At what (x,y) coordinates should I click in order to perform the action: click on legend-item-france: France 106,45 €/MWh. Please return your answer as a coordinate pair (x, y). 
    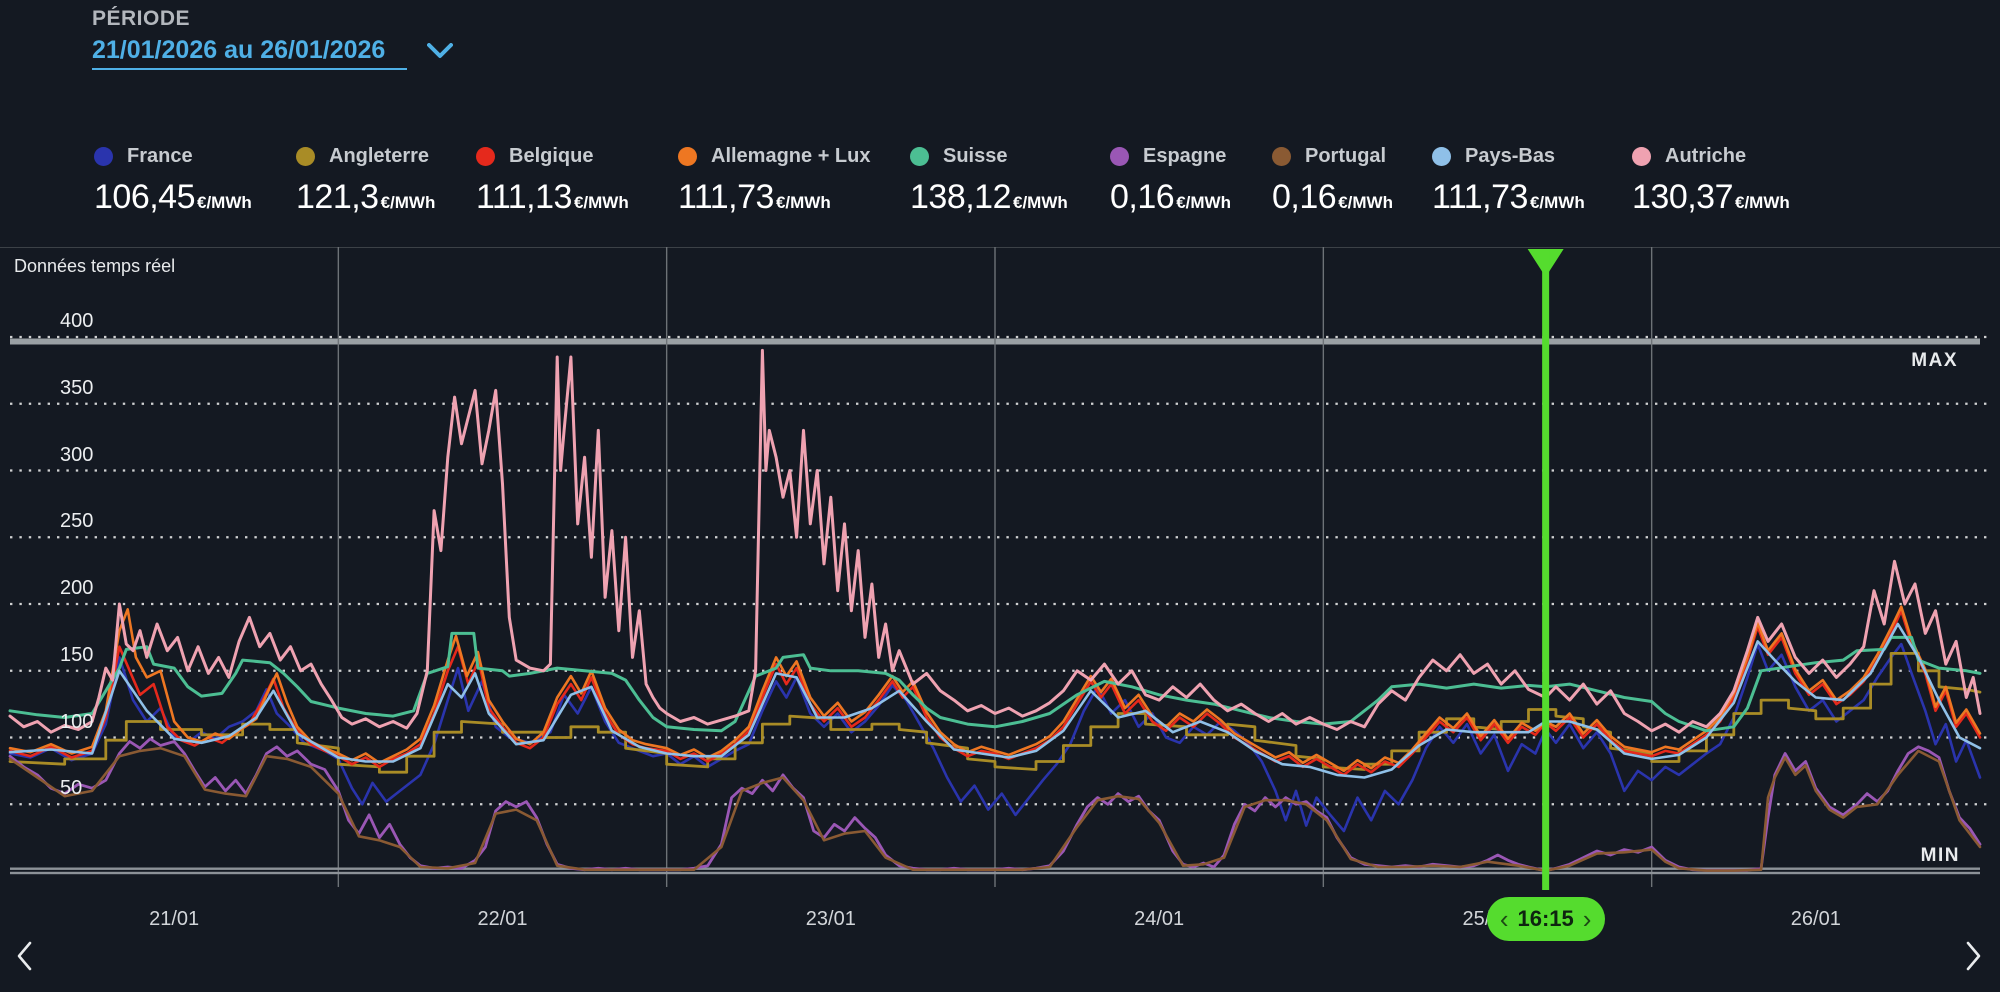
    Looking at the image, I should click on (173, 181).